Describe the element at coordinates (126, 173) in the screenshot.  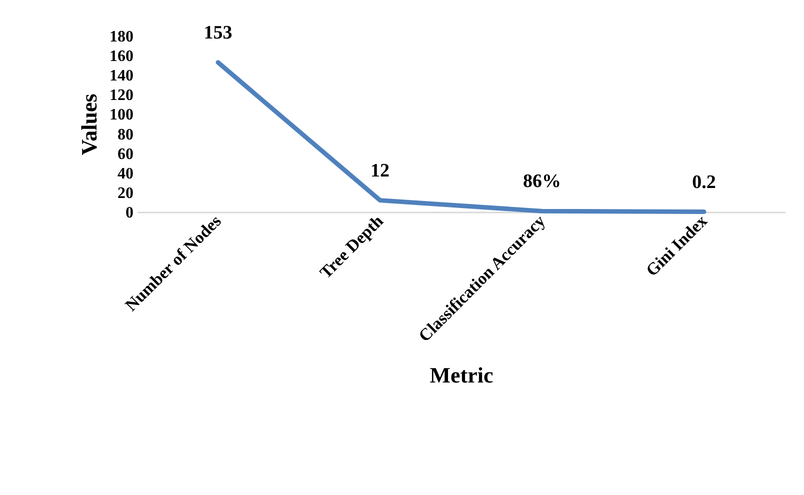
I see `y-tick-label: 40` at that location.